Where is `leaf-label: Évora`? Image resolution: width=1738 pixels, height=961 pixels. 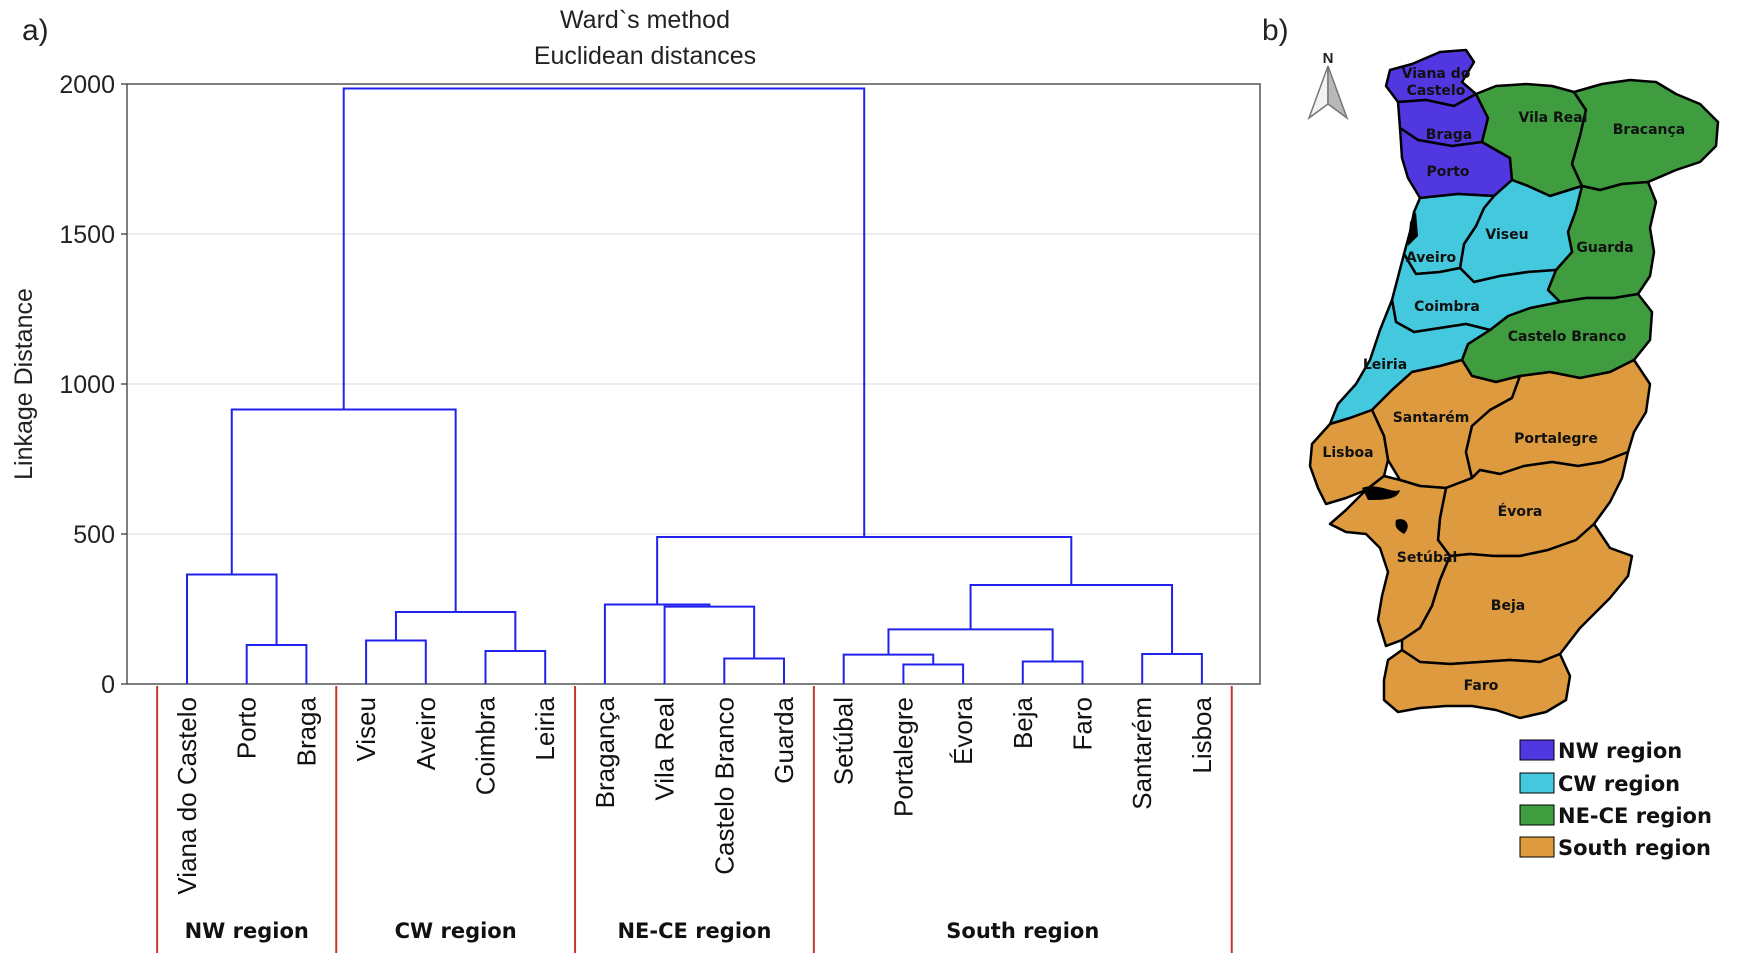 leaf-label: Évora is located at coordinates (963, 730).